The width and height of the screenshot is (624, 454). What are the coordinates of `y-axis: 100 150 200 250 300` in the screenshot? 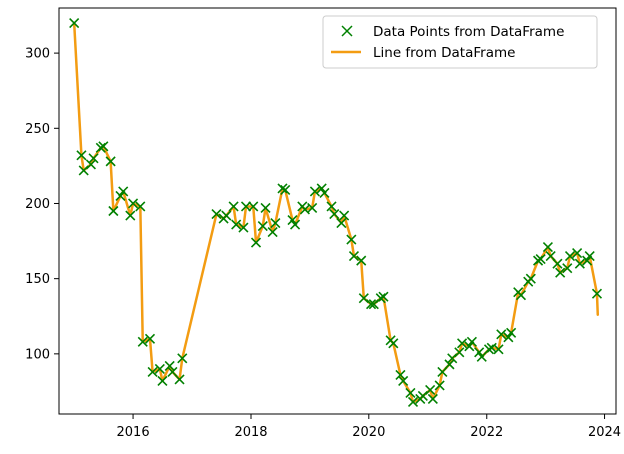 It's located at (42, 204).